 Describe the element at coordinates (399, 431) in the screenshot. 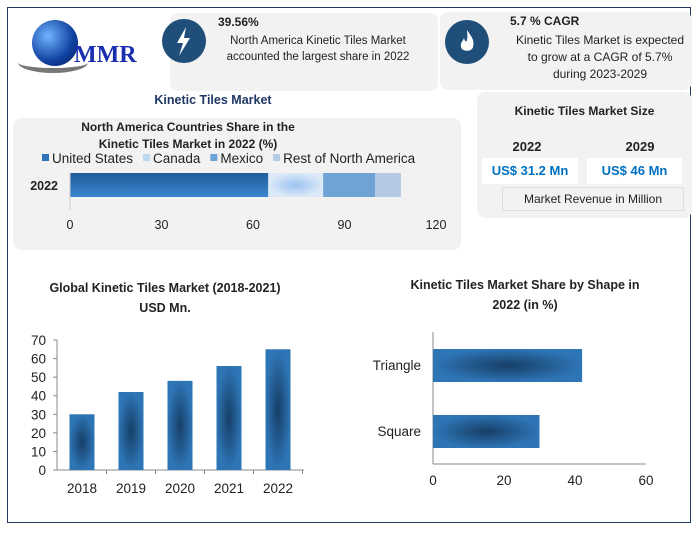

I see `category-label: Square` at that location.